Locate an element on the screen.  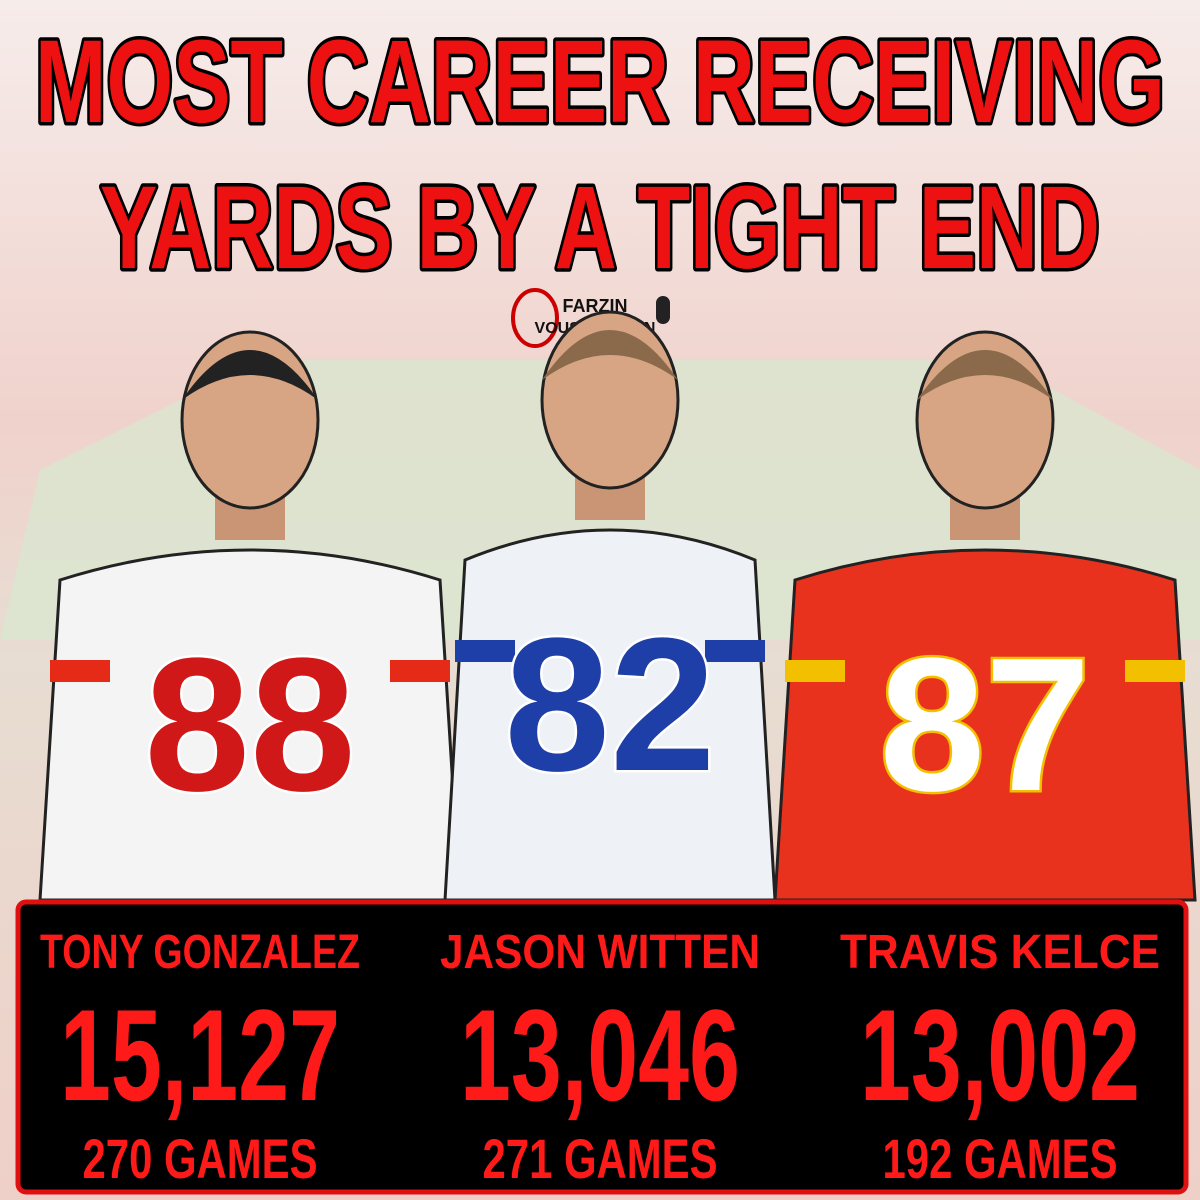
jersey-number: 87 is located at coordinates (984, 725).